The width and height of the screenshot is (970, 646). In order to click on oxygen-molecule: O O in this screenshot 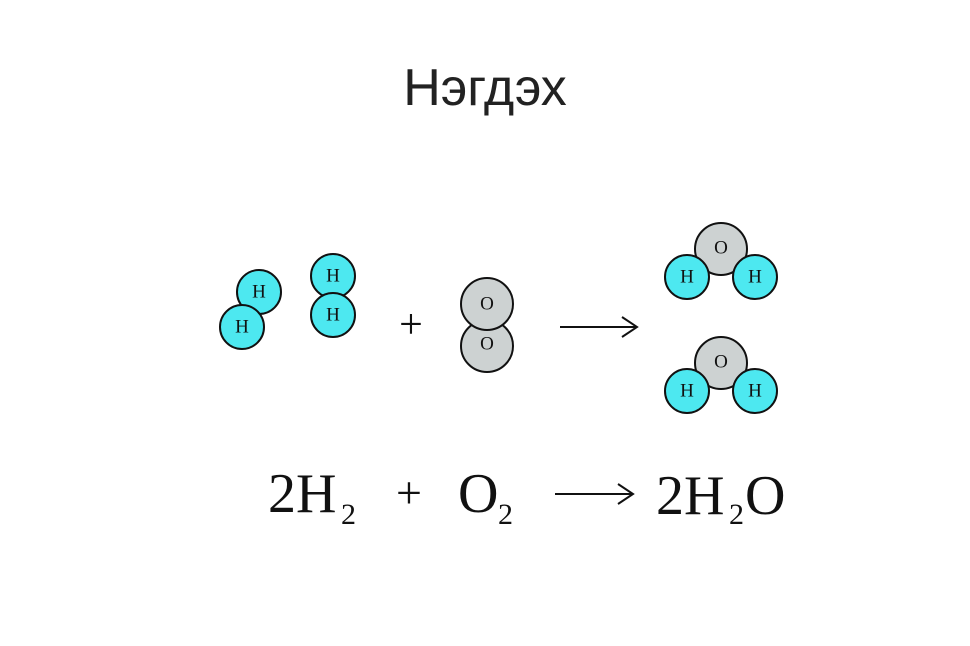, I will do `click(487, 325)`.